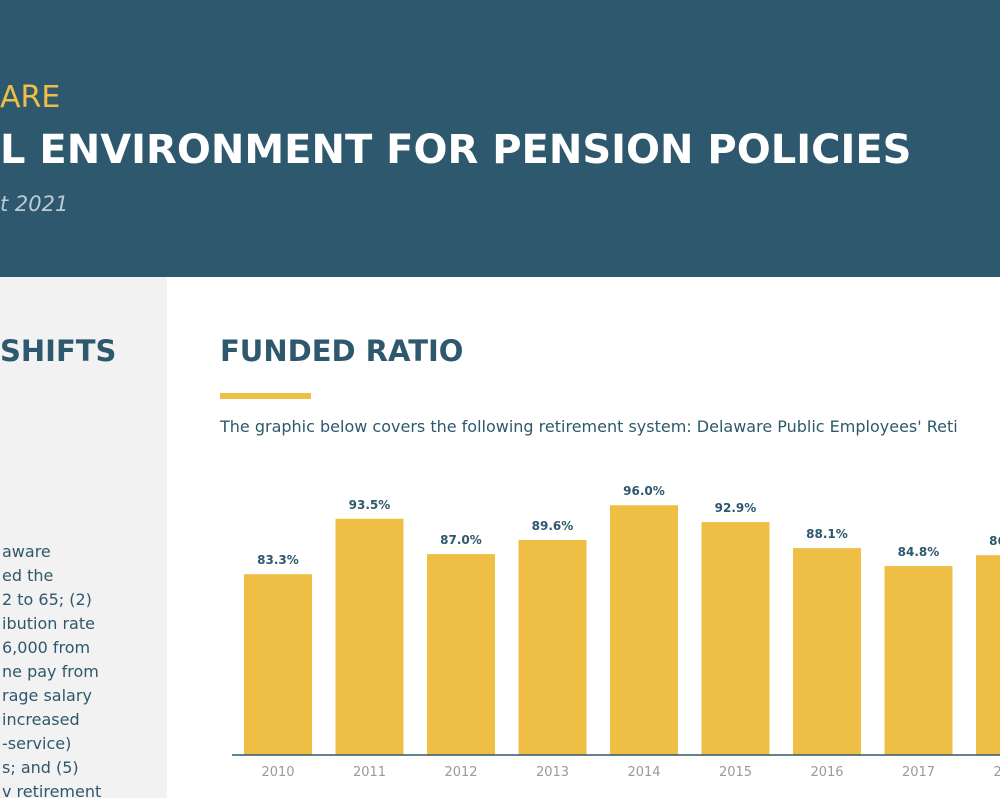 The height and width of the screenshot is (798, 1000). What do you see at coordinates (369, 772) in the screenshot?
I see `x-tick-label: 2011` at bounding box center [369, 772].